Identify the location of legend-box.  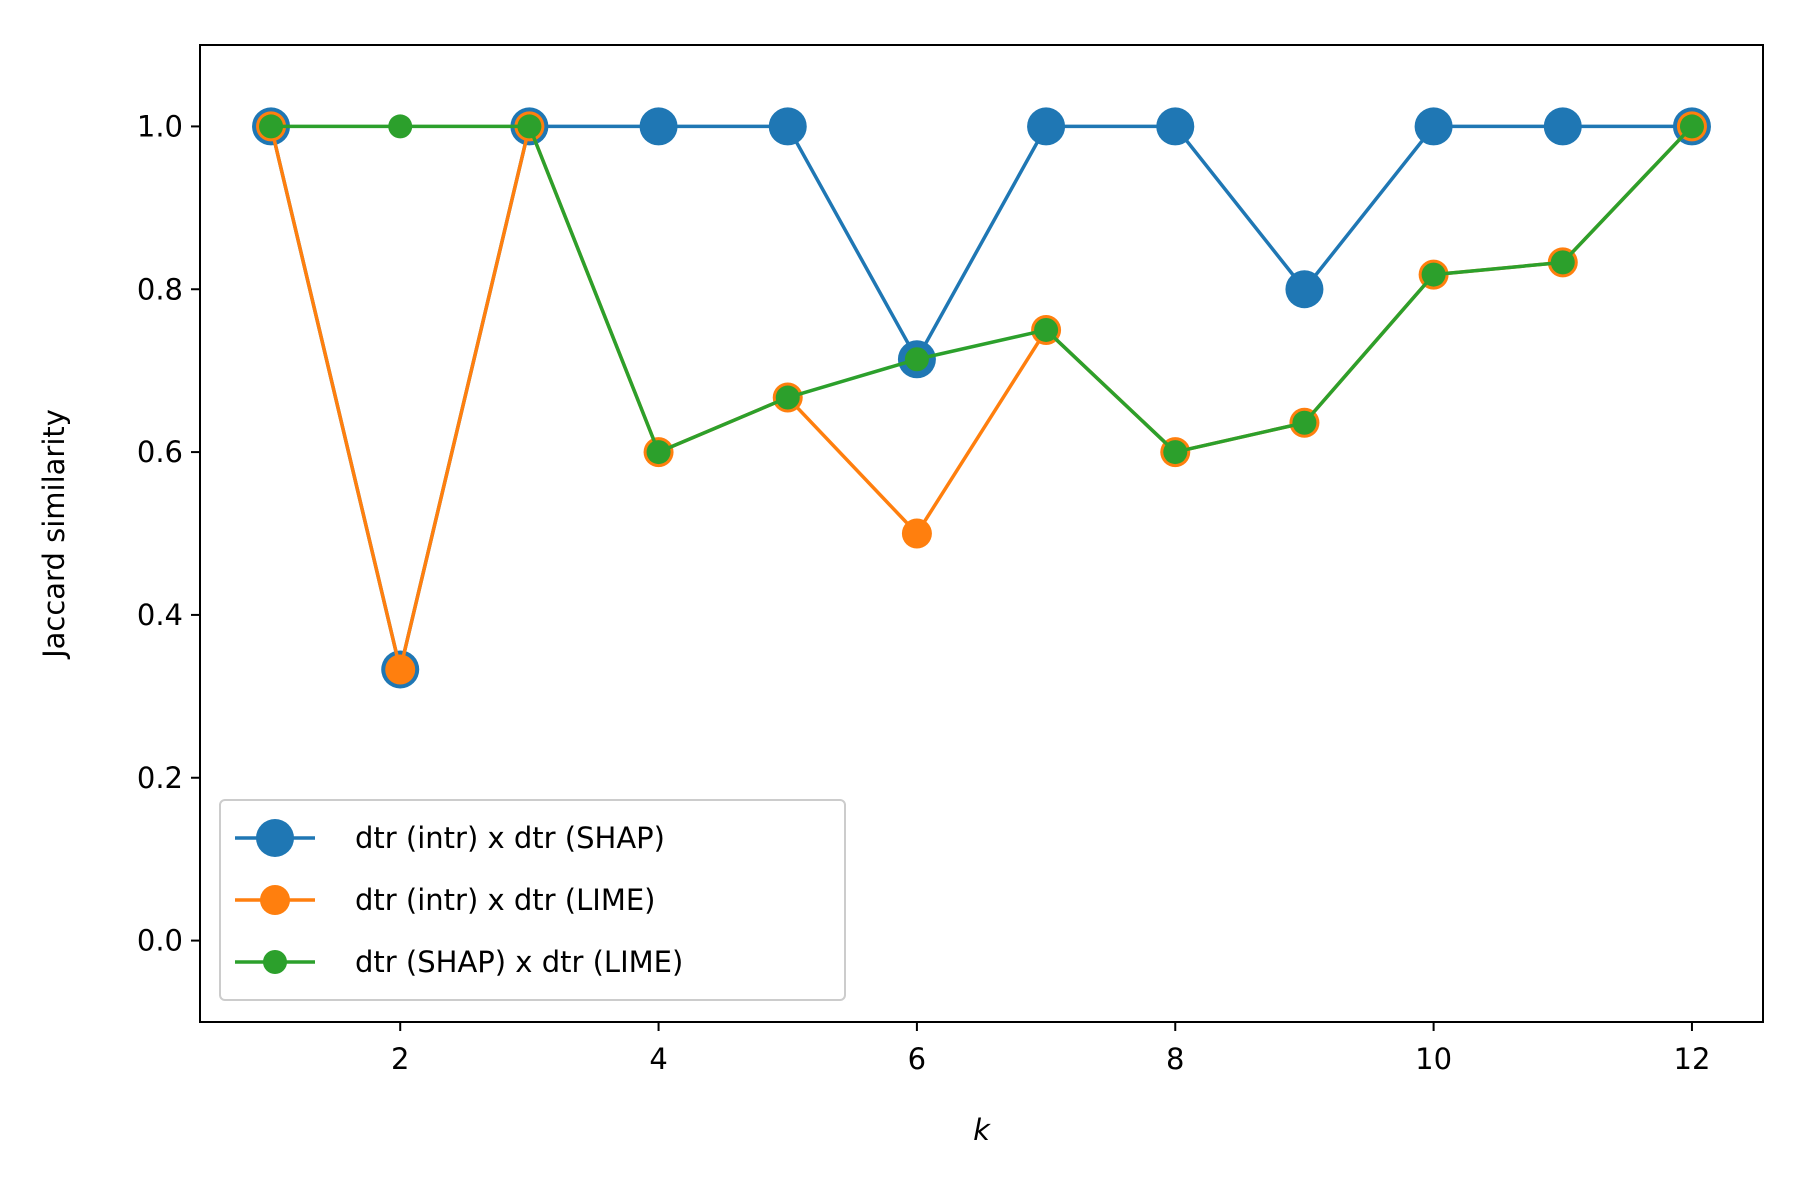
(532, 900).